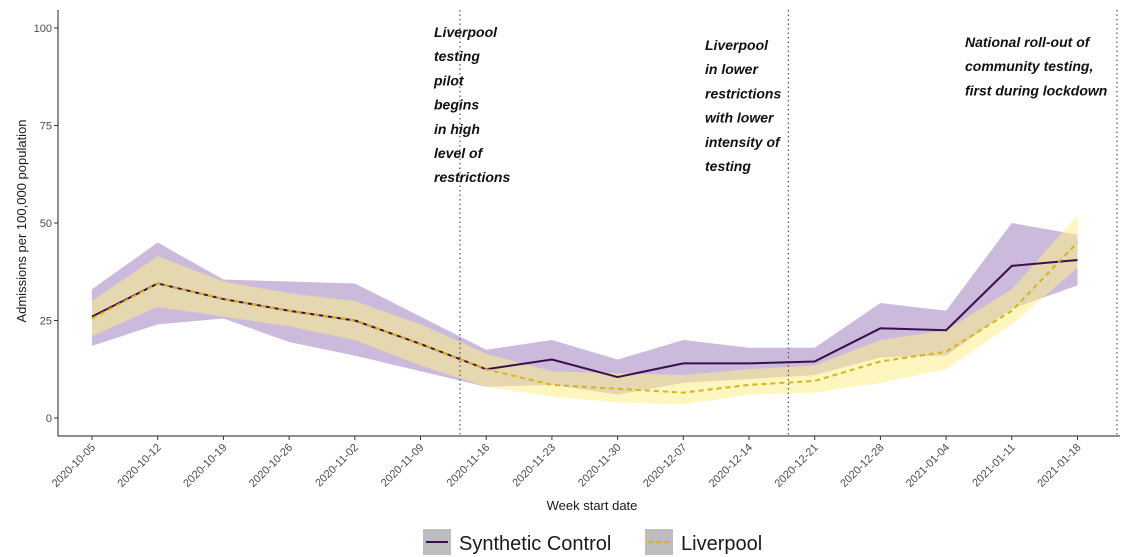 Image resolution: width=1126 pixels, height=557 pixels. Describe the element at coordinates (928, 466) in the screenshot. I see `x-tick-label: 2021-01-04` at that location.